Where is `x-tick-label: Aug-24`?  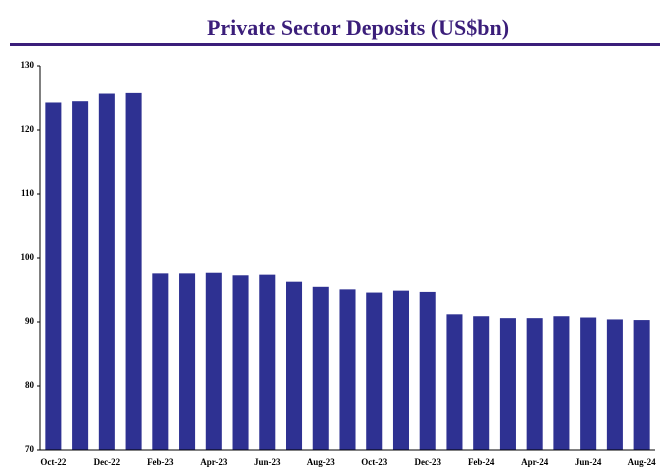 x-tick-label: Aug-24 is located at coordinates (642, 462).